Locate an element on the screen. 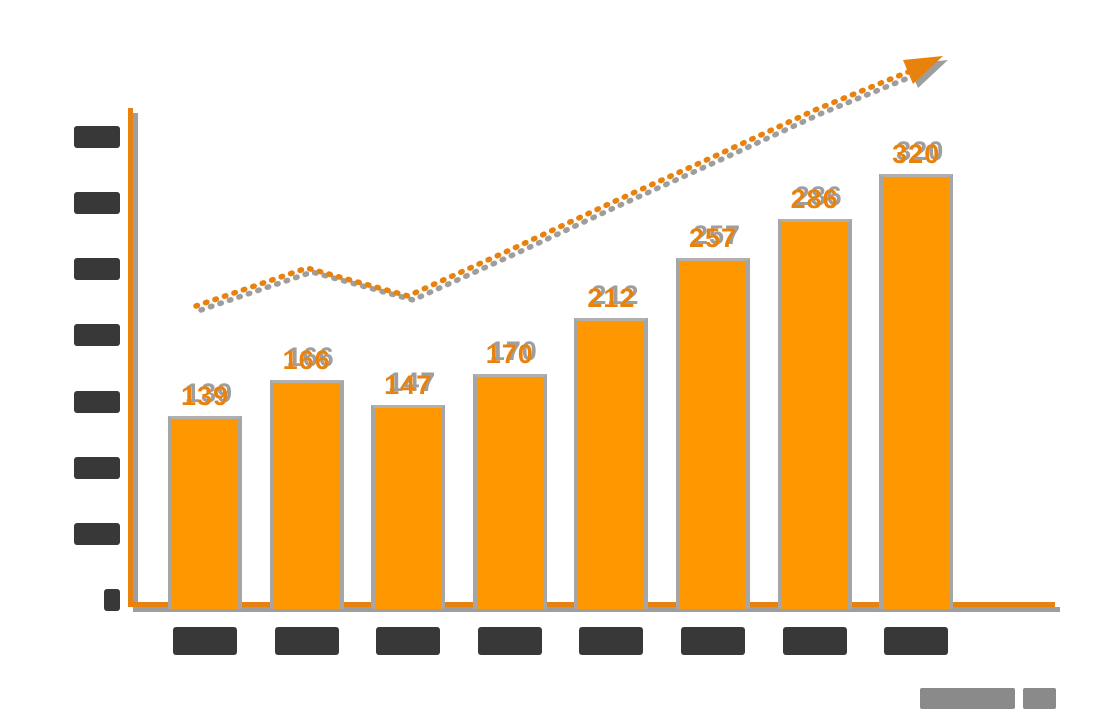 This screenshot has height=717, width=1098. bar-value-label: 147 is located at coordinates (408, 384).